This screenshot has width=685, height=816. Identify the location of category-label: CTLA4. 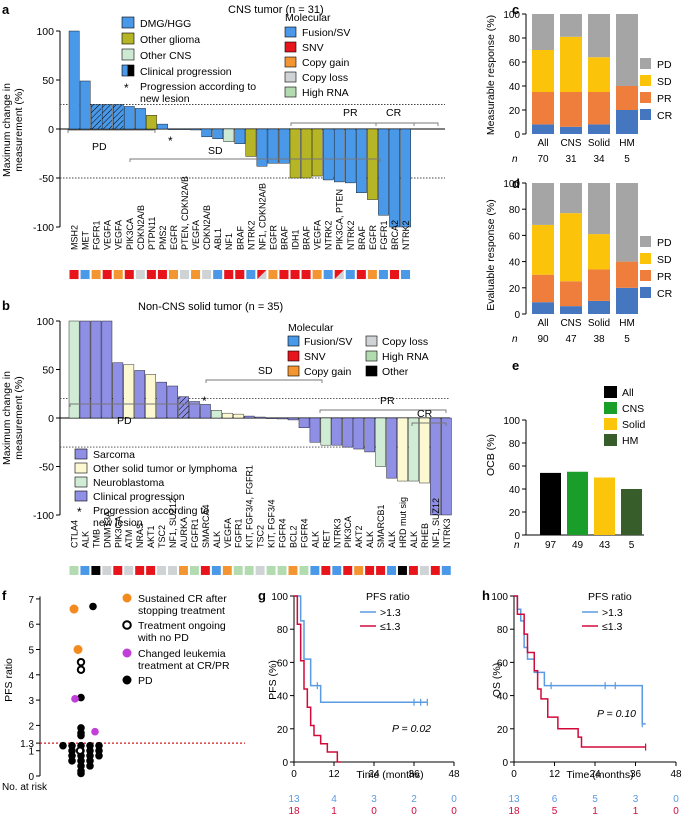
(74, 534).